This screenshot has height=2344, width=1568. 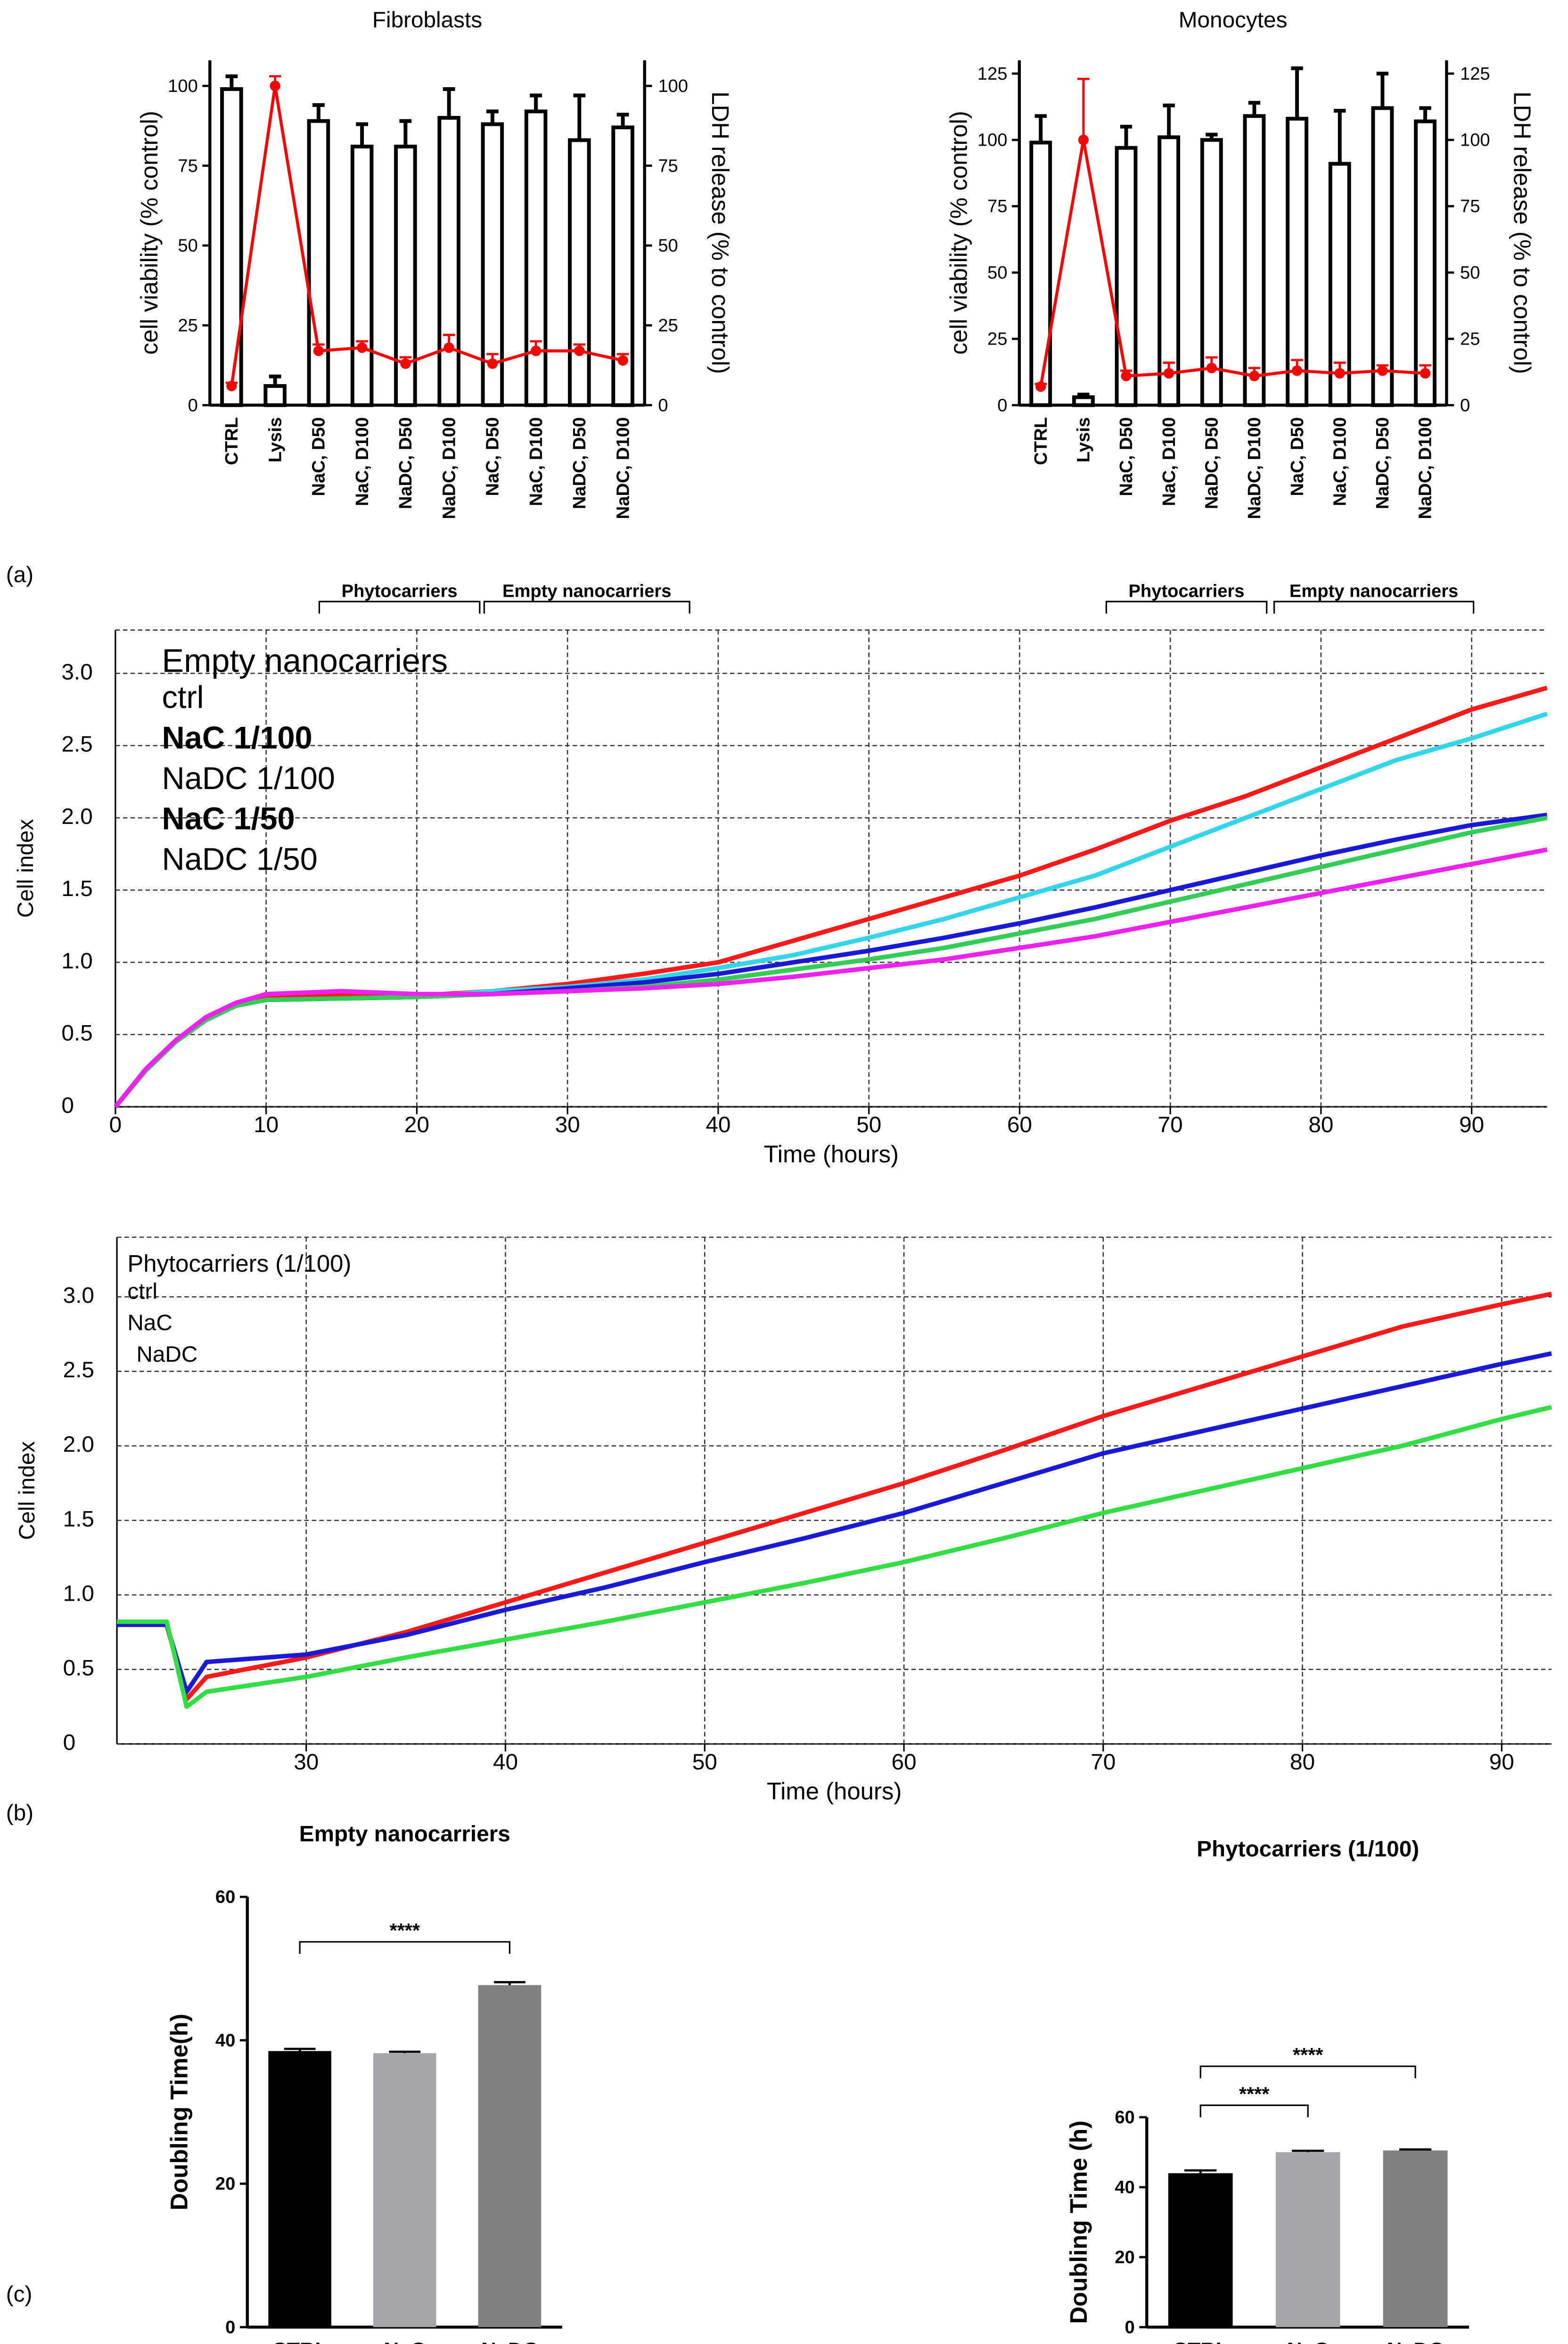 I want to click on x-tick-label: 80, so click(x=1302, y=1762).